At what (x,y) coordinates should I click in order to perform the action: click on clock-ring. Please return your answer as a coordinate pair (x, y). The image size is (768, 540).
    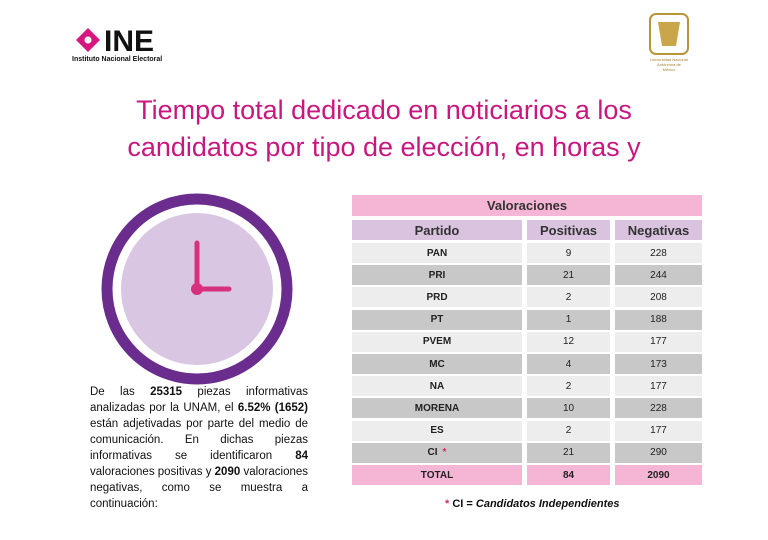
    Looking at the image, I should click on (197, 289).